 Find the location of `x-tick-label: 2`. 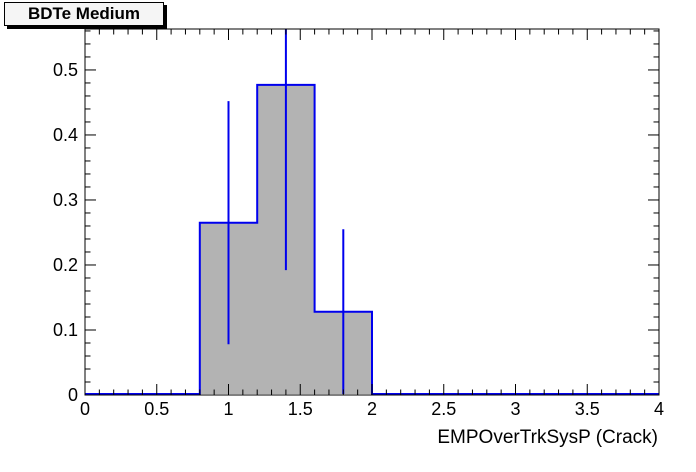

x-tick-label: 2 is located at coordinates (372, 409).